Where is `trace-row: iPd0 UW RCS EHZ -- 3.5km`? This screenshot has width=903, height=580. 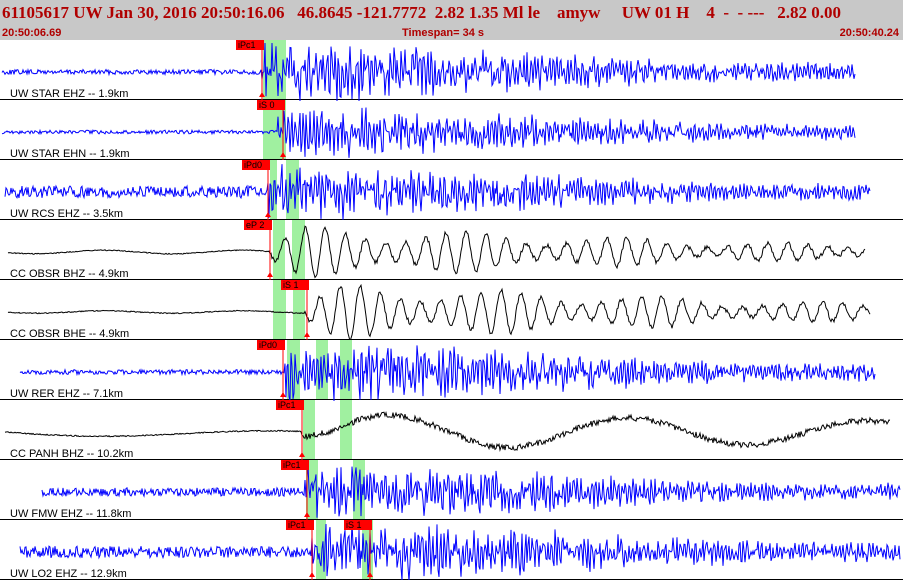
trace-row: iPd0 UW RCS EHZ -- 3.5km is located at coordinates (451, 190).